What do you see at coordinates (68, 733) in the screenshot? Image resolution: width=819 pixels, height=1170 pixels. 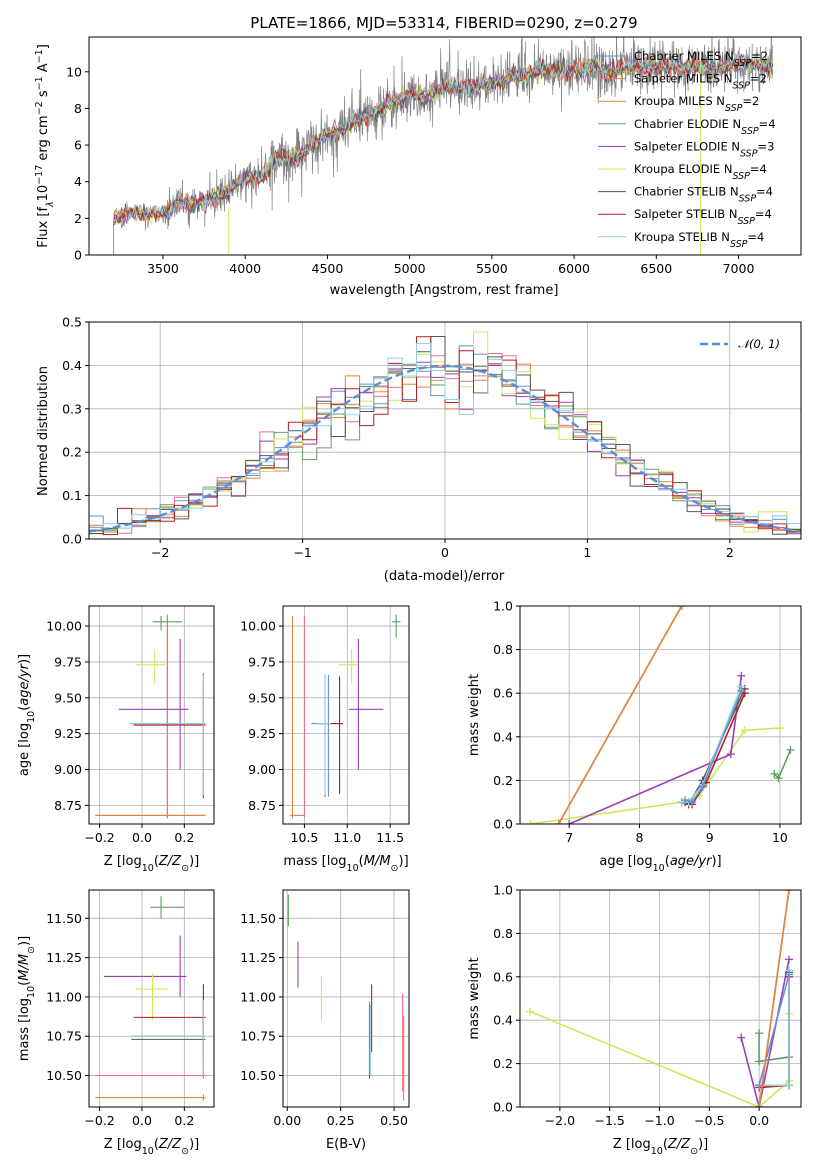 I see `age-vs-Z-ytick-label: 9.25` at bounding box center [68, 733].